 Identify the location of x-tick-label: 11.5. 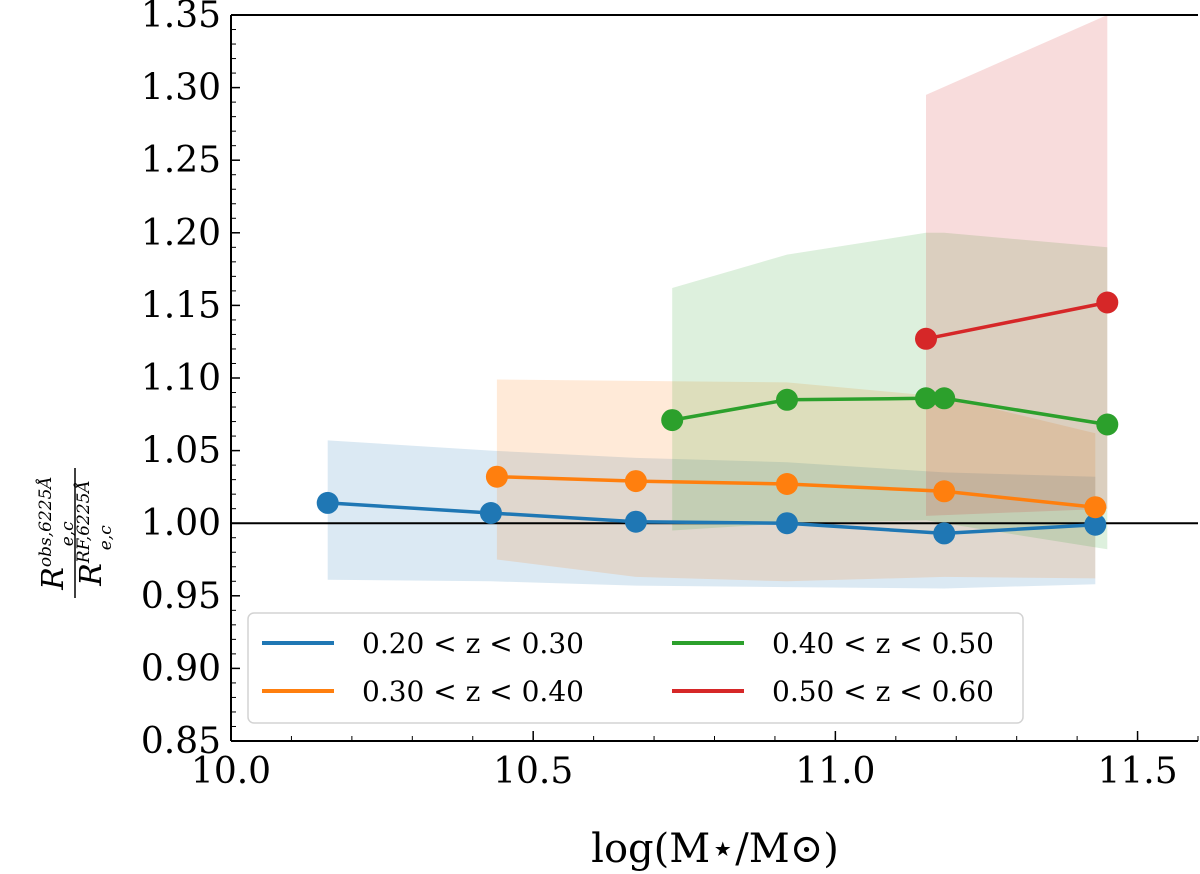
(1137, 771).